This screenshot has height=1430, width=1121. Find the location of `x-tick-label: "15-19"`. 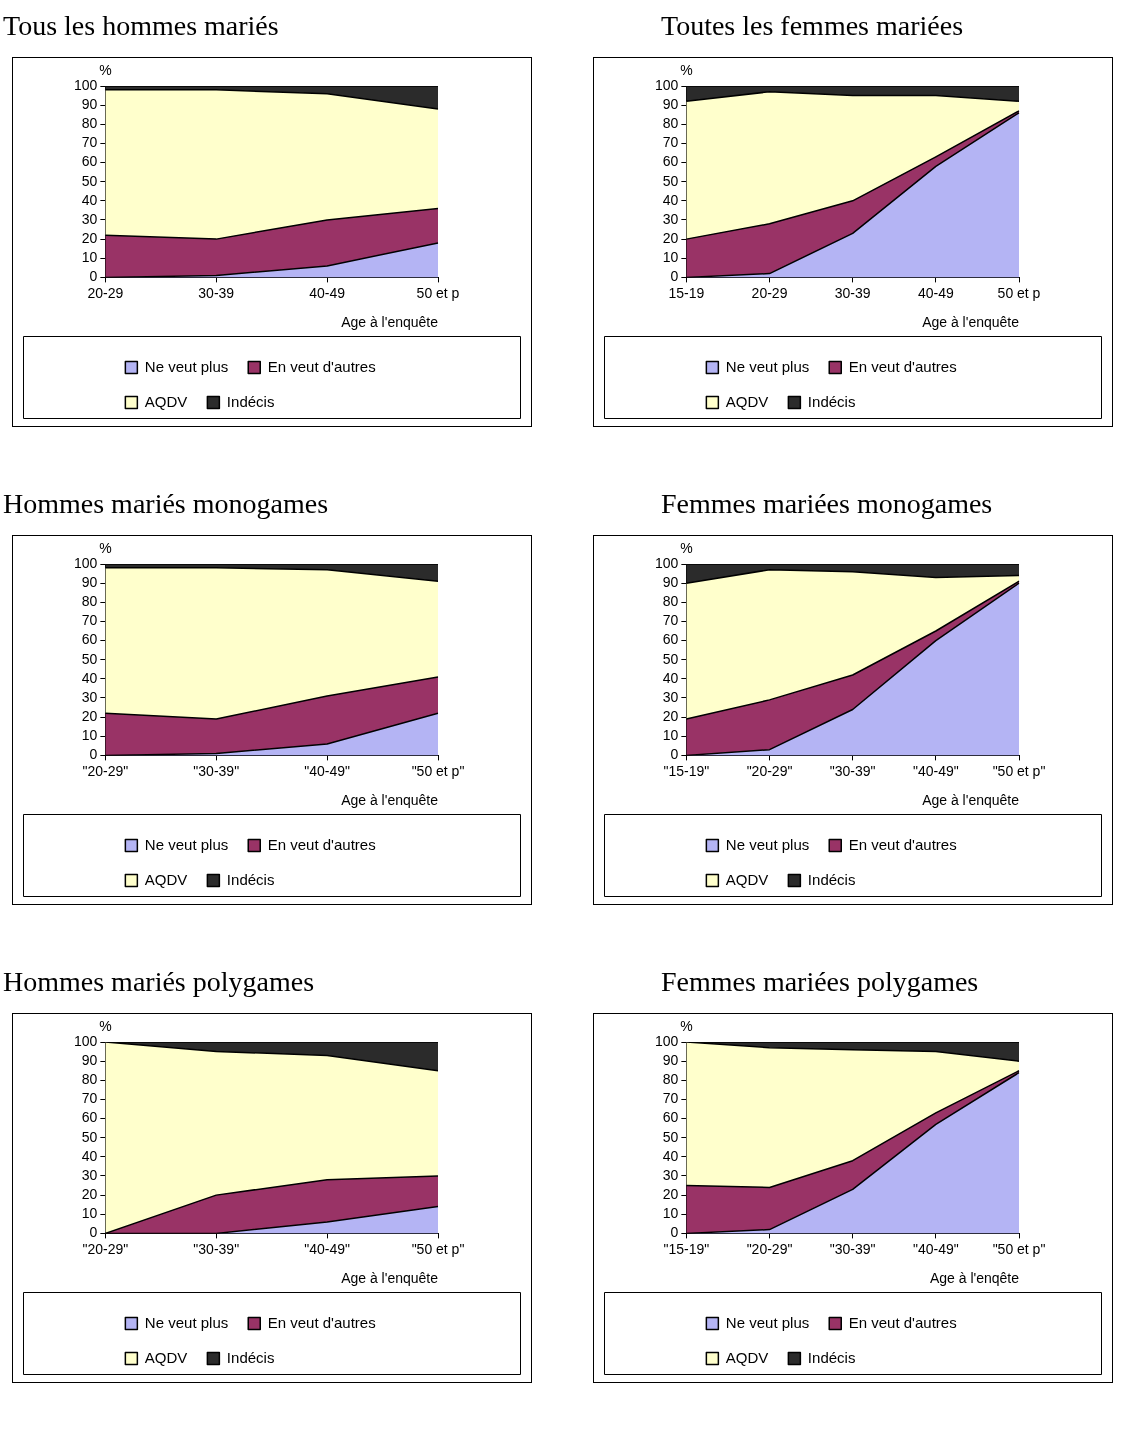

x-tick-label: "15-19" is located at coordinates (686, 1248).